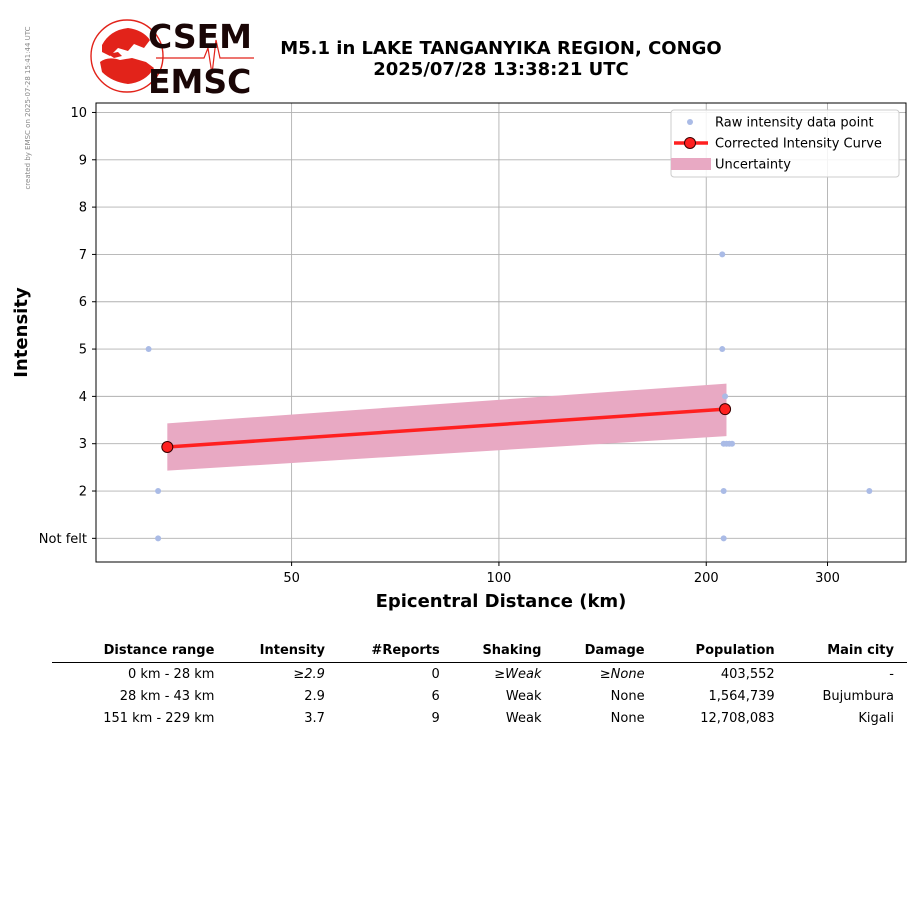  I want to click on cell-main-city: Bujumbura, so click(858, 696).